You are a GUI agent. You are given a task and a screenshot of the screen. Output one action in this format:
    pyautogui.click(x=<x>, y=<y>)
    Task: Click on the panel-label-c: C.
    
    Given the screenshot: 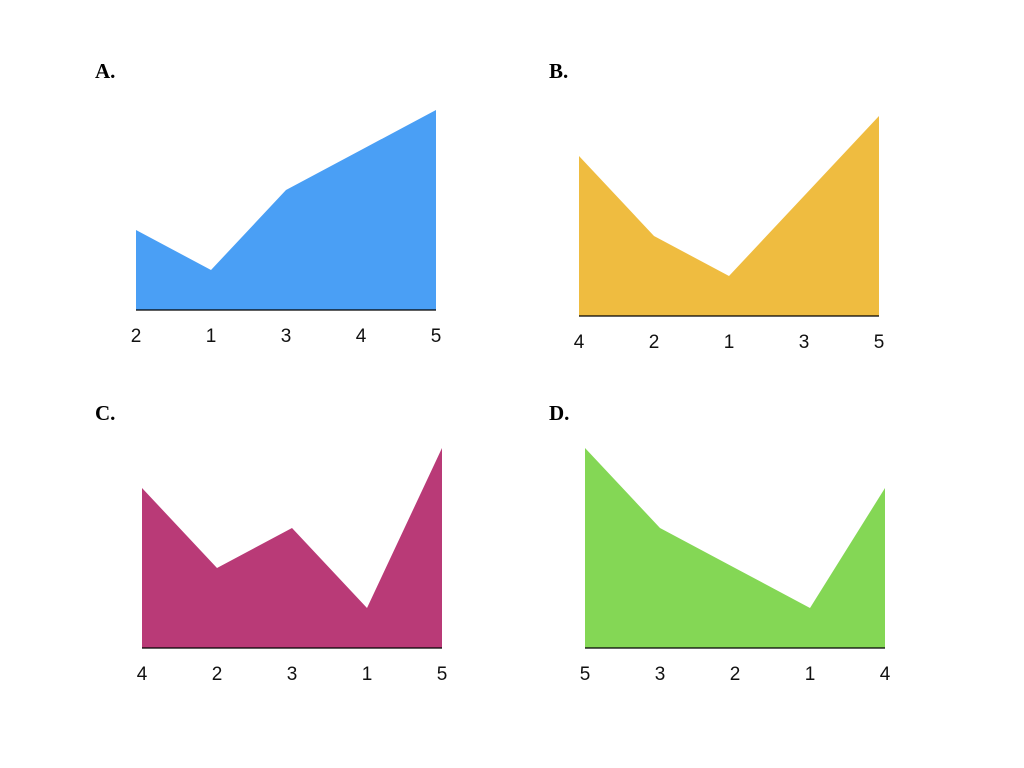 What is the action you would take?
    pyautogui.click(x=105, y=413)
    